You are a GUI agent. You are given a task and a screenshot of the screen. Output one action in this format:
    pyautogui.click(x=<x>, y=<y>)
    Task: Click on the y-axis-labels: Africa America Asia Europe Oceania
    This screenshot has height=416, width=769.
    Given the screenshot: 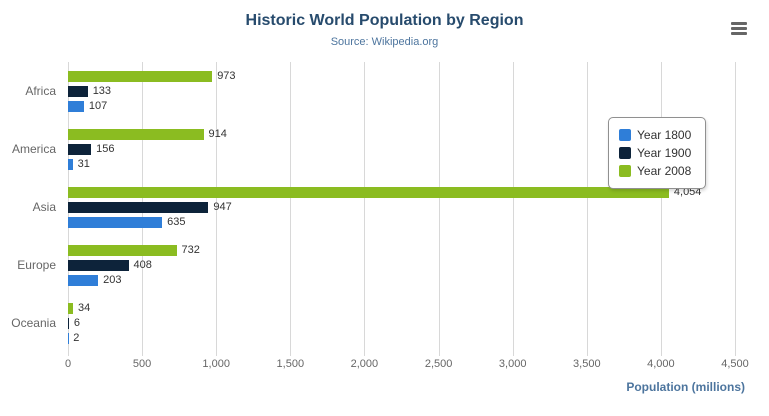 What is the action you would take?
    pyautogui.click(x=31, y=207)
    